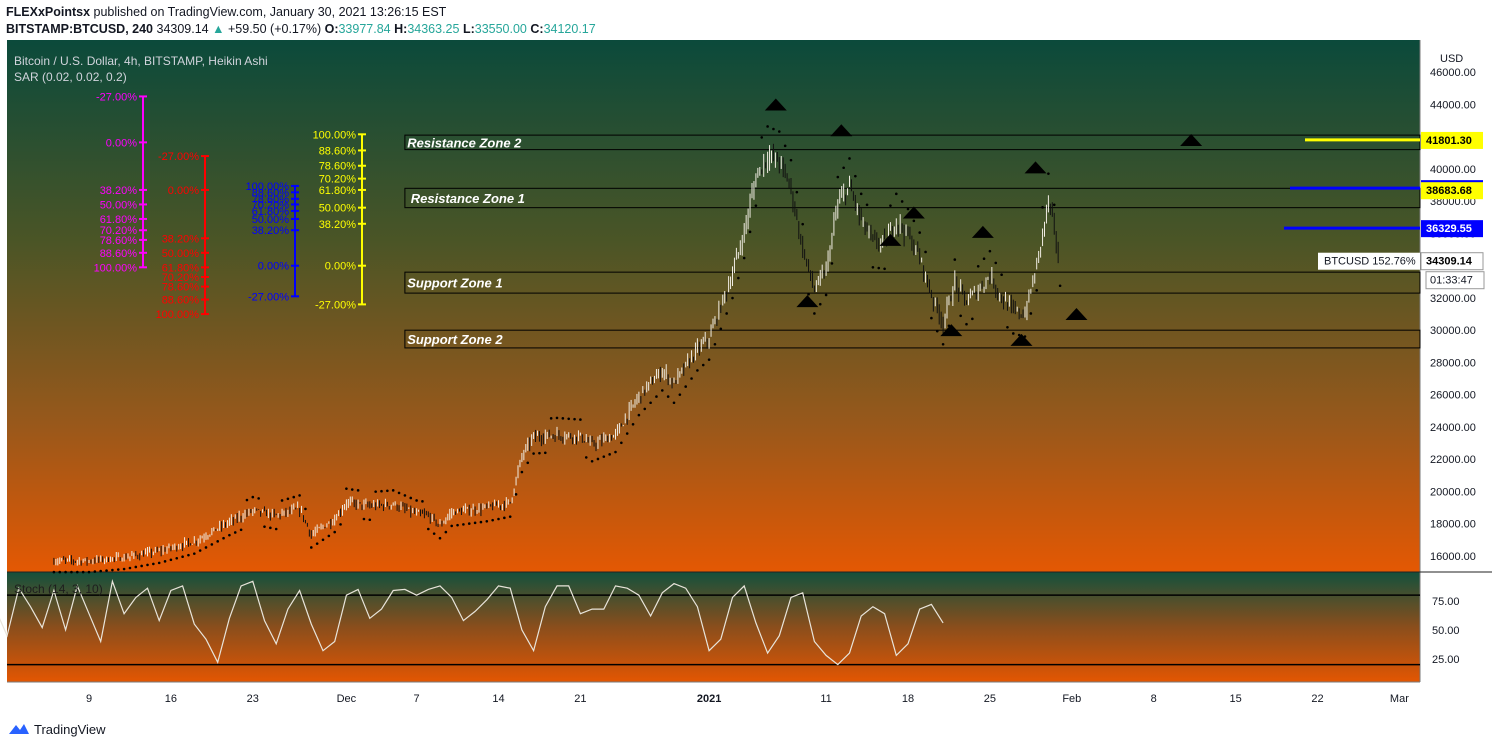 The width and height of the screenshot is (1492, 749). I want to click on fib-level-label: -27.00%, so click(178, 157).